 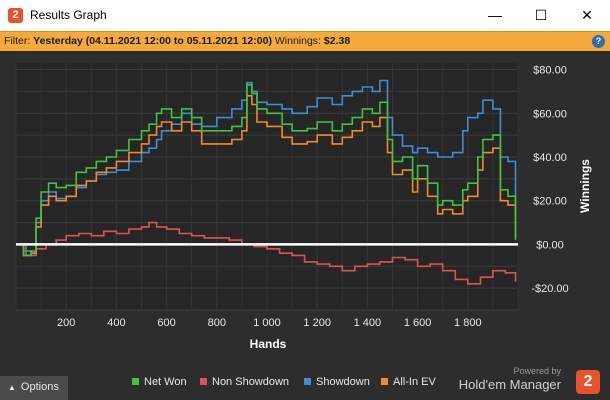 What do you see at coordinates (337, 41) in the screenshot?
I see `winnings-value: $2.38` at bounding box center [337, 41].